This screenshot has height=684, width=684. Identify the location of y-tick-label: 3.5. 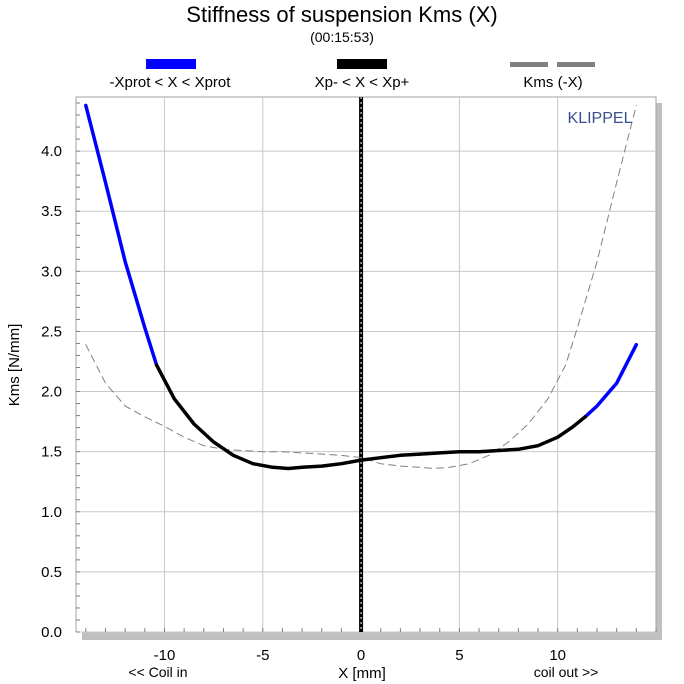
(51, 211).